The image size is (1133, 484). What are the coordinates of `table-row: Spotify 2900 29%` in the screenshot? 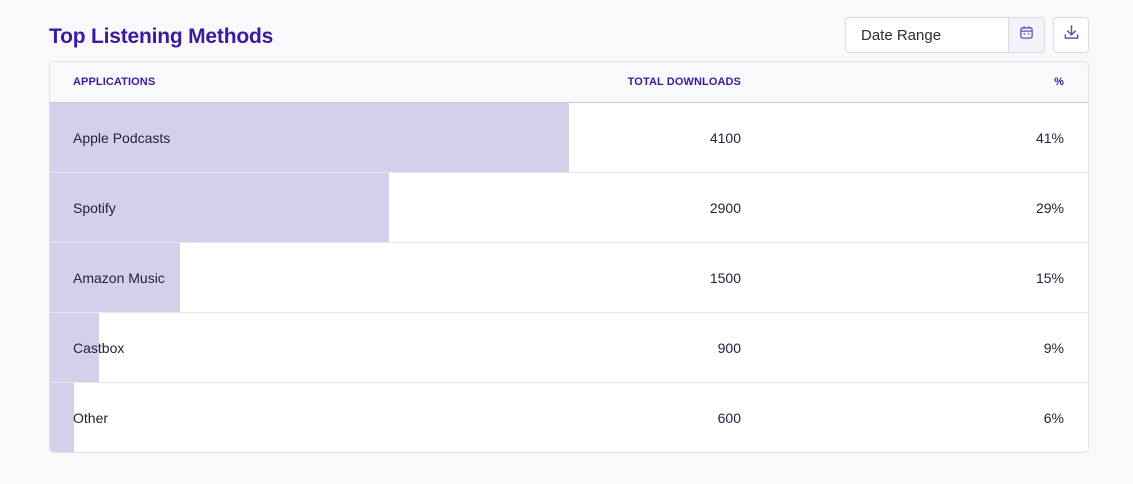 It's located at (569, 208).